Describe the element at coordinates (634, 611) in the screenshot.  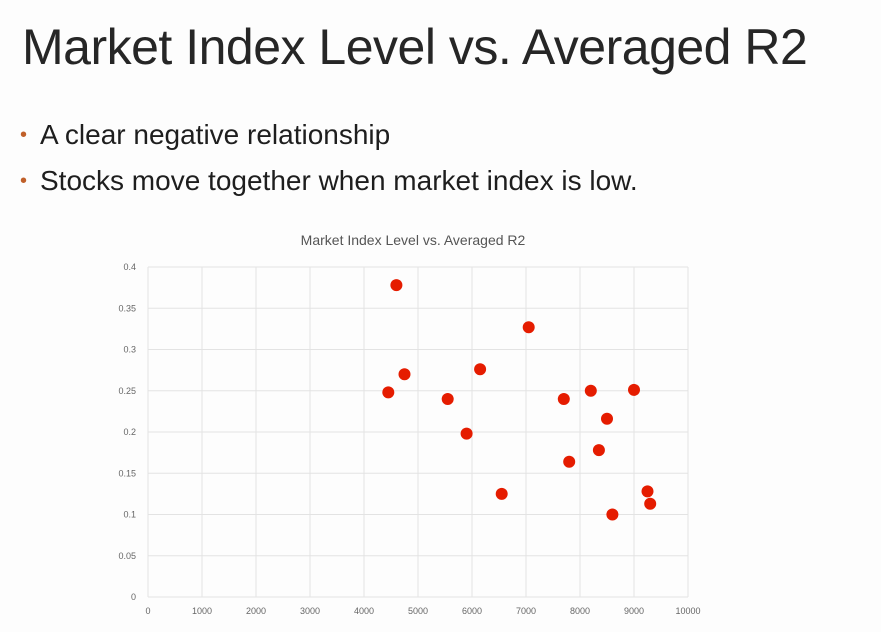
I see `x-tick-label: 9000` at that location.